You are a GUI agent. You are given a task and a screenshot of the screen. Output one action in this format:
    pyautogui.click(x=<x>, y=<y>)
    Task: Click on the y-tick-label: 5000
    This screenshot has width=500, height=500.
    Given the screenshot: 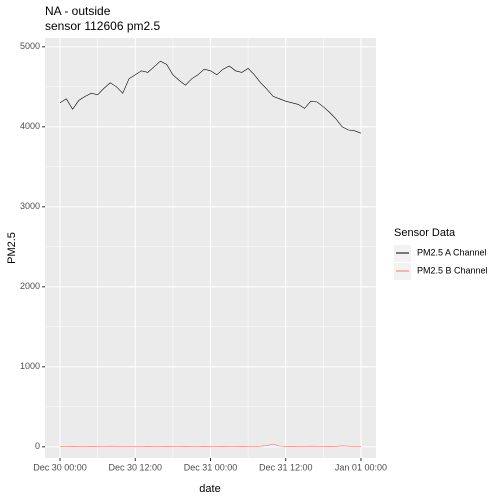 What is the action you would take?
    pyautogui.click(x=30, y=46)
    